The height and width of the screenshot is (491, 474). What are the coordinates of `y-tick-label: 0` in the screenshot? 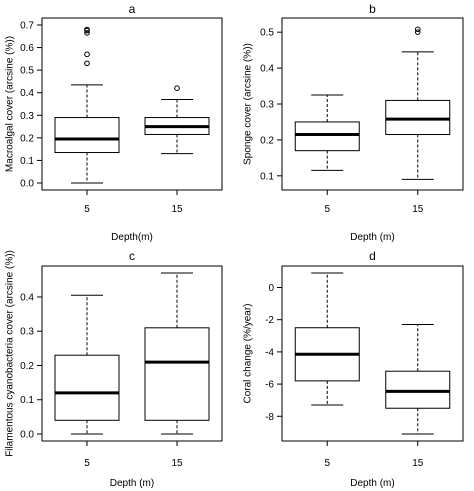 It's located at (271, 288).